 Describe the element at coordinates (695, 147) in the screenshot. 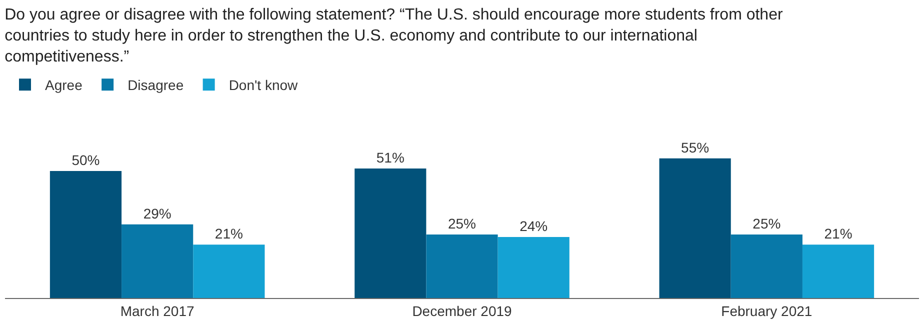

I see `data-label: 55%` at that location.